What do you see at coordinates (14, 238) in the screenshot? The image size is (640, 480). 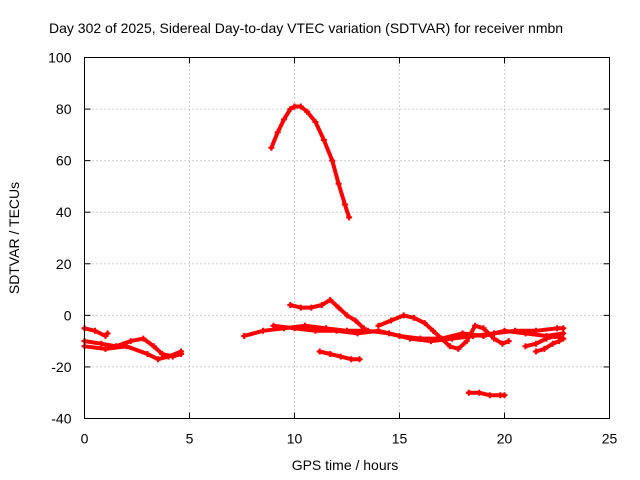 I see `y-axis-label: SDTVAR / TECUs` at bounding box center [14, 238].